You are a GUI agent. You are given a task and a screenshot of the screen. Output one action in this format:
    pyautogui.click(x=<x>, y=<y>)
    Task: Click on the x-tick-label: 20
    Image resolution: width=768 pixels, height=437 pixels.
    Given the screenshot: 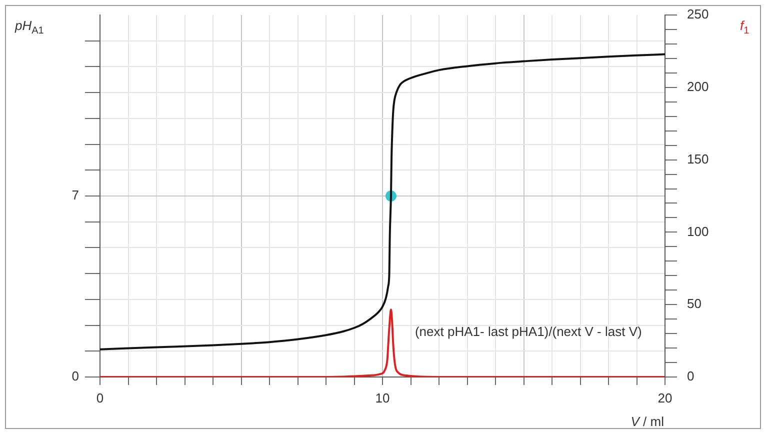 What is the action you would take?
    pyautogui.click(x=665, y=398)
    